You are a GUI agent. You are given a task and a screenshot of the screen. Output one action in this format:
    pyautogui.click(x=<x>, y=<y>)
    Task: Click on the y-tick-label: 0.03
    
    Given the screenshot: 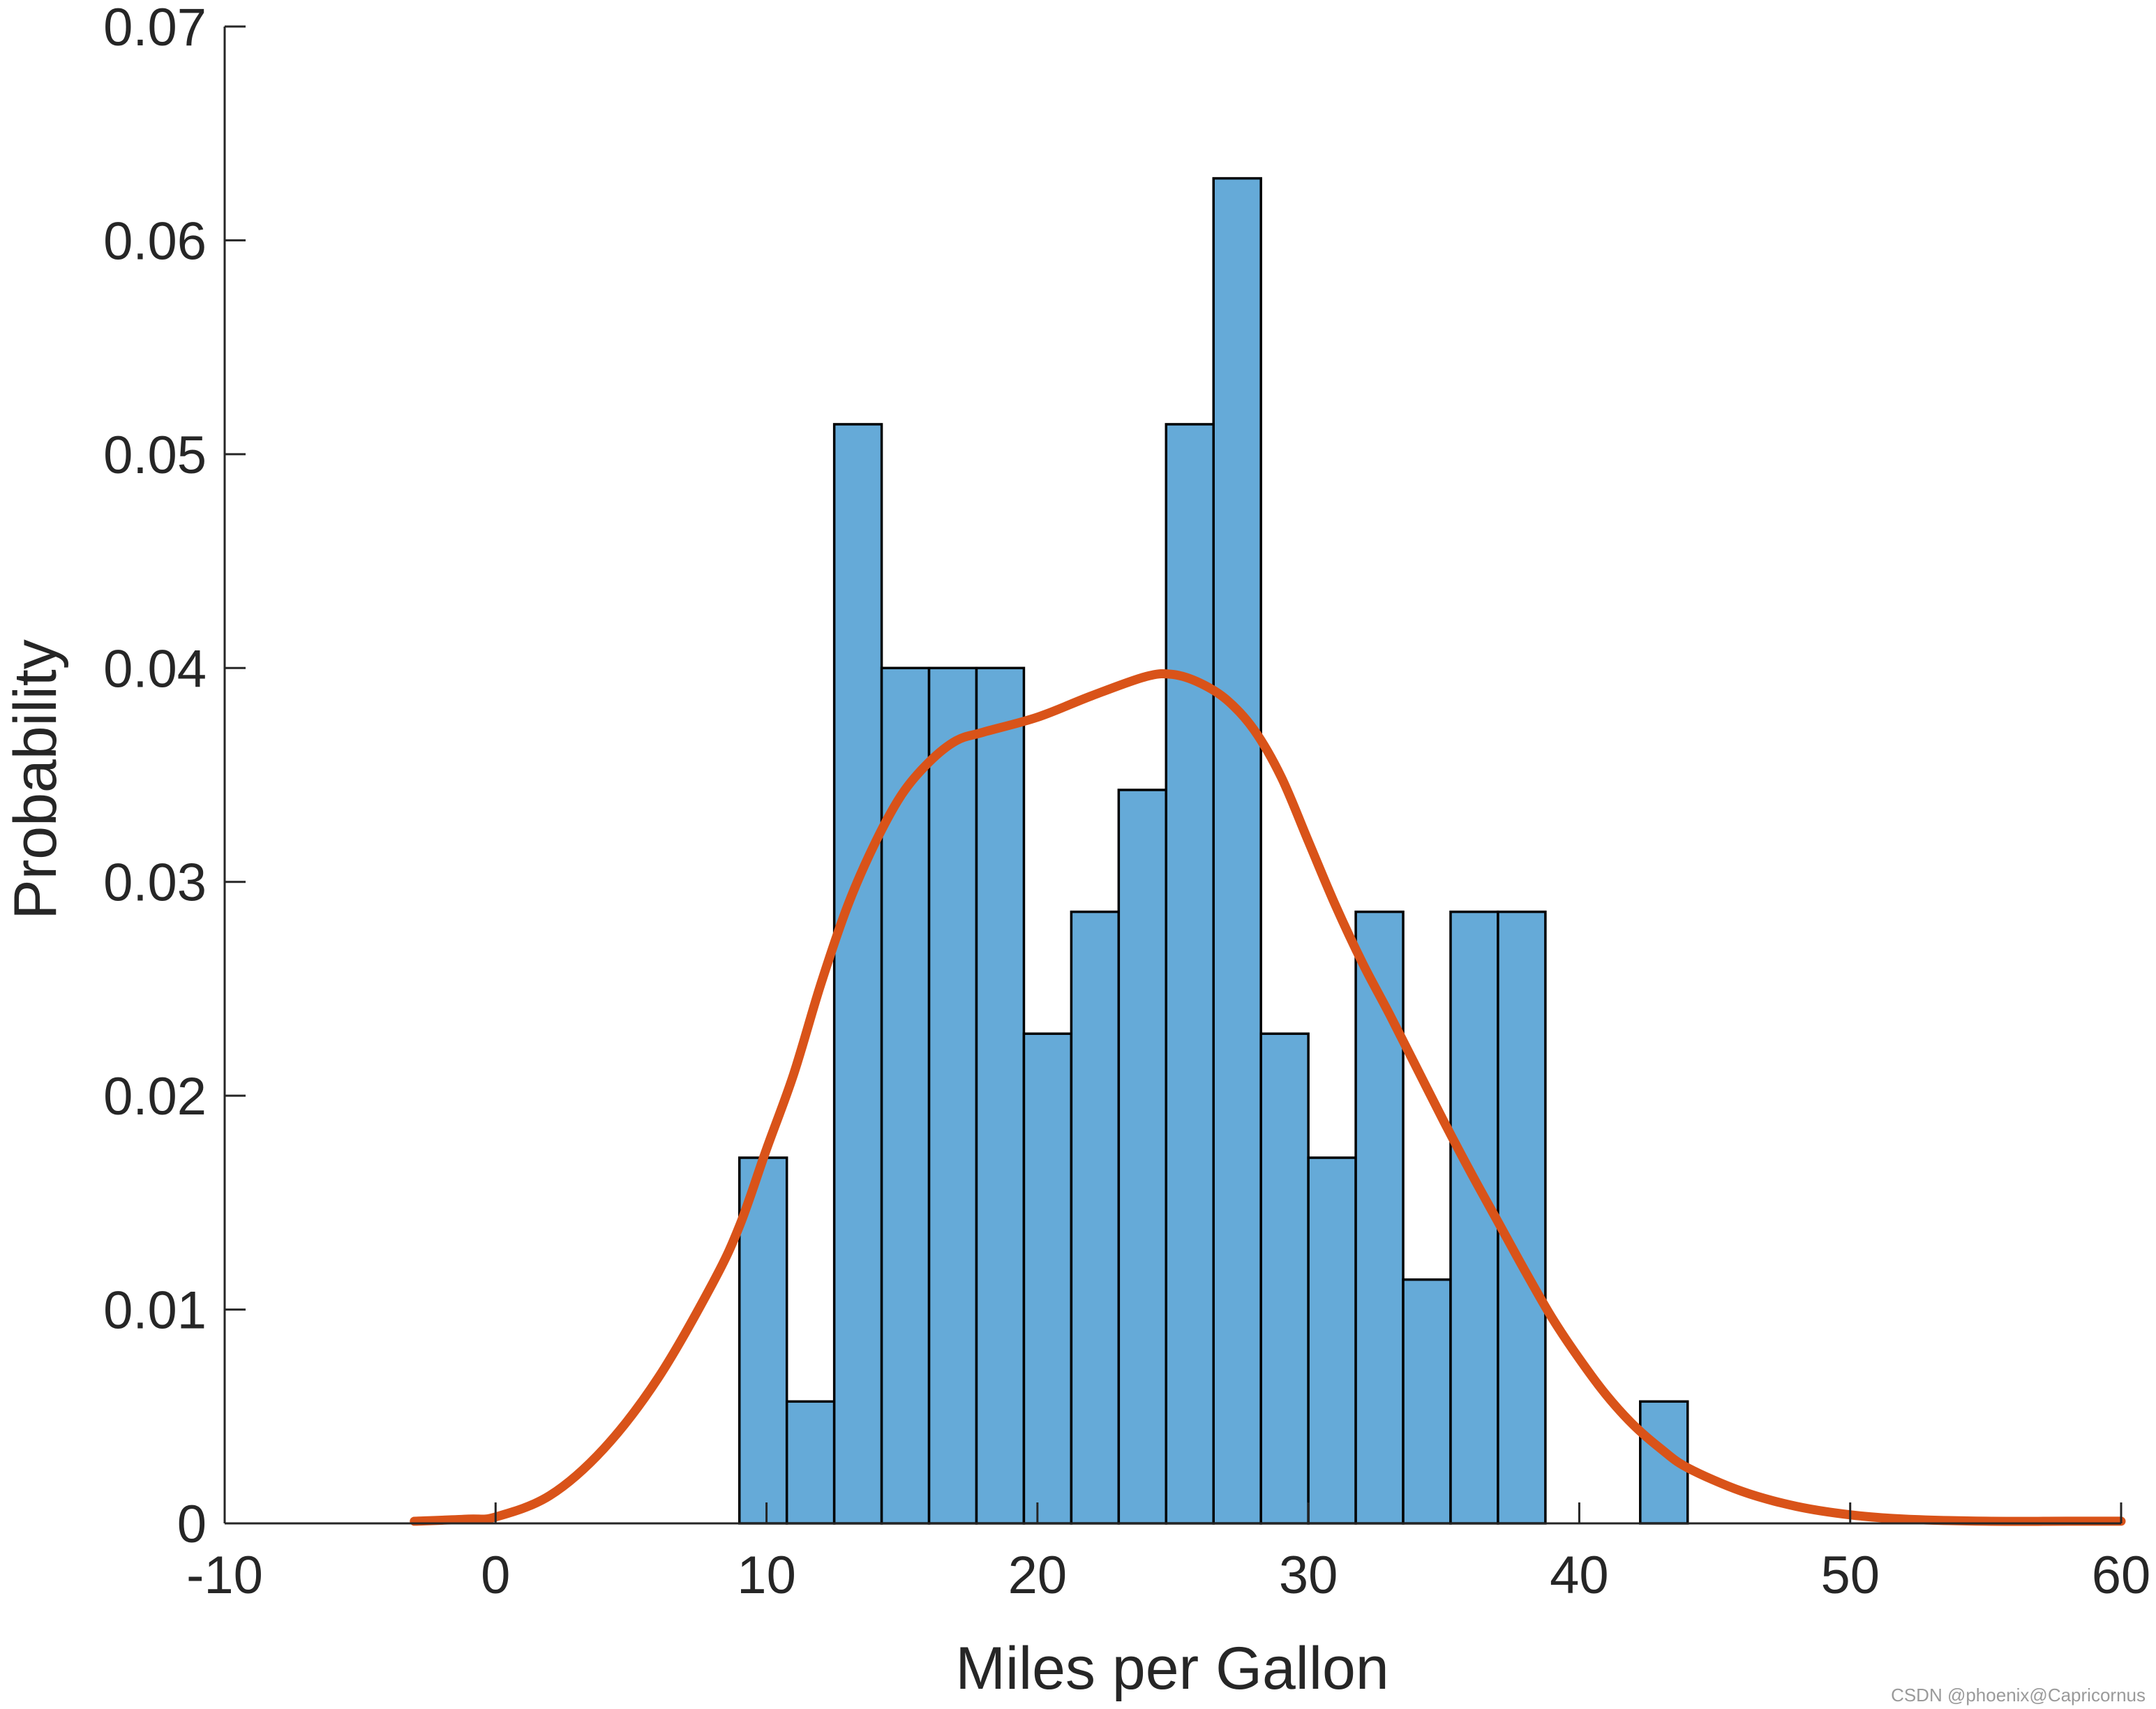 What is the action you would take?
    pyautogui.click(x=155, y=883)
    